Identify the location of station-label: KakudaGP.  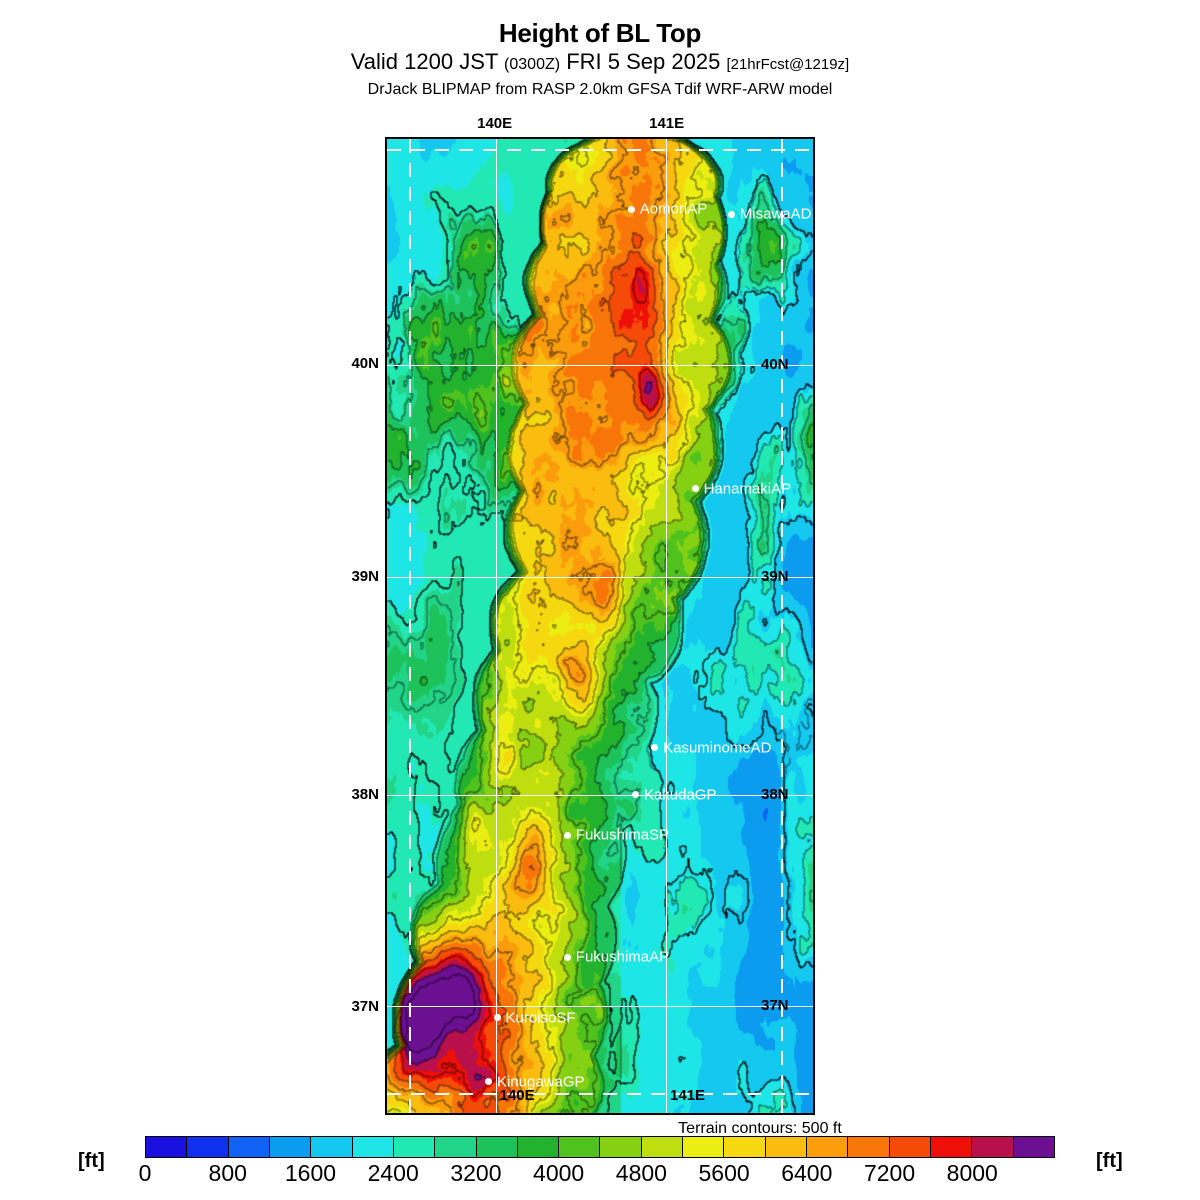
(680, 795).